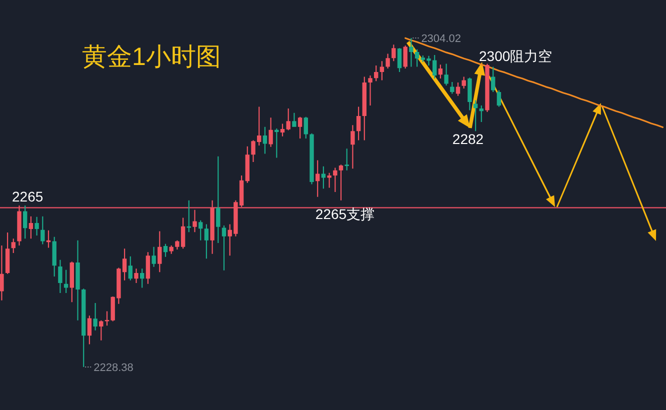 This screenshot has width=666, height=410. Describe the element at coordinates (28, 196) in the screenshot. I see `ref-line-label: 2265` at that location.